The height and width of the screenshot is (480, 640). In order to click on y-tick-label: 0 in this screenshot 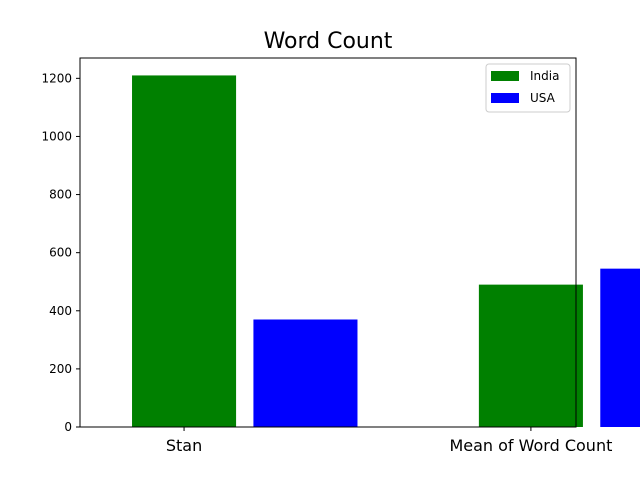, I will do `click(68, 427)`.